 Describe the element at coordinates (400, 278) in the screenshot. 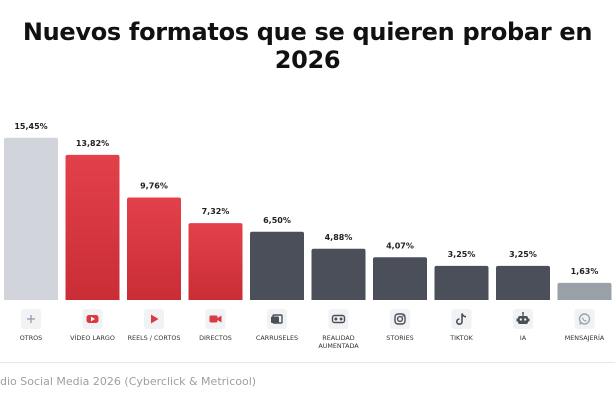

I see `bar-stories` at that location.